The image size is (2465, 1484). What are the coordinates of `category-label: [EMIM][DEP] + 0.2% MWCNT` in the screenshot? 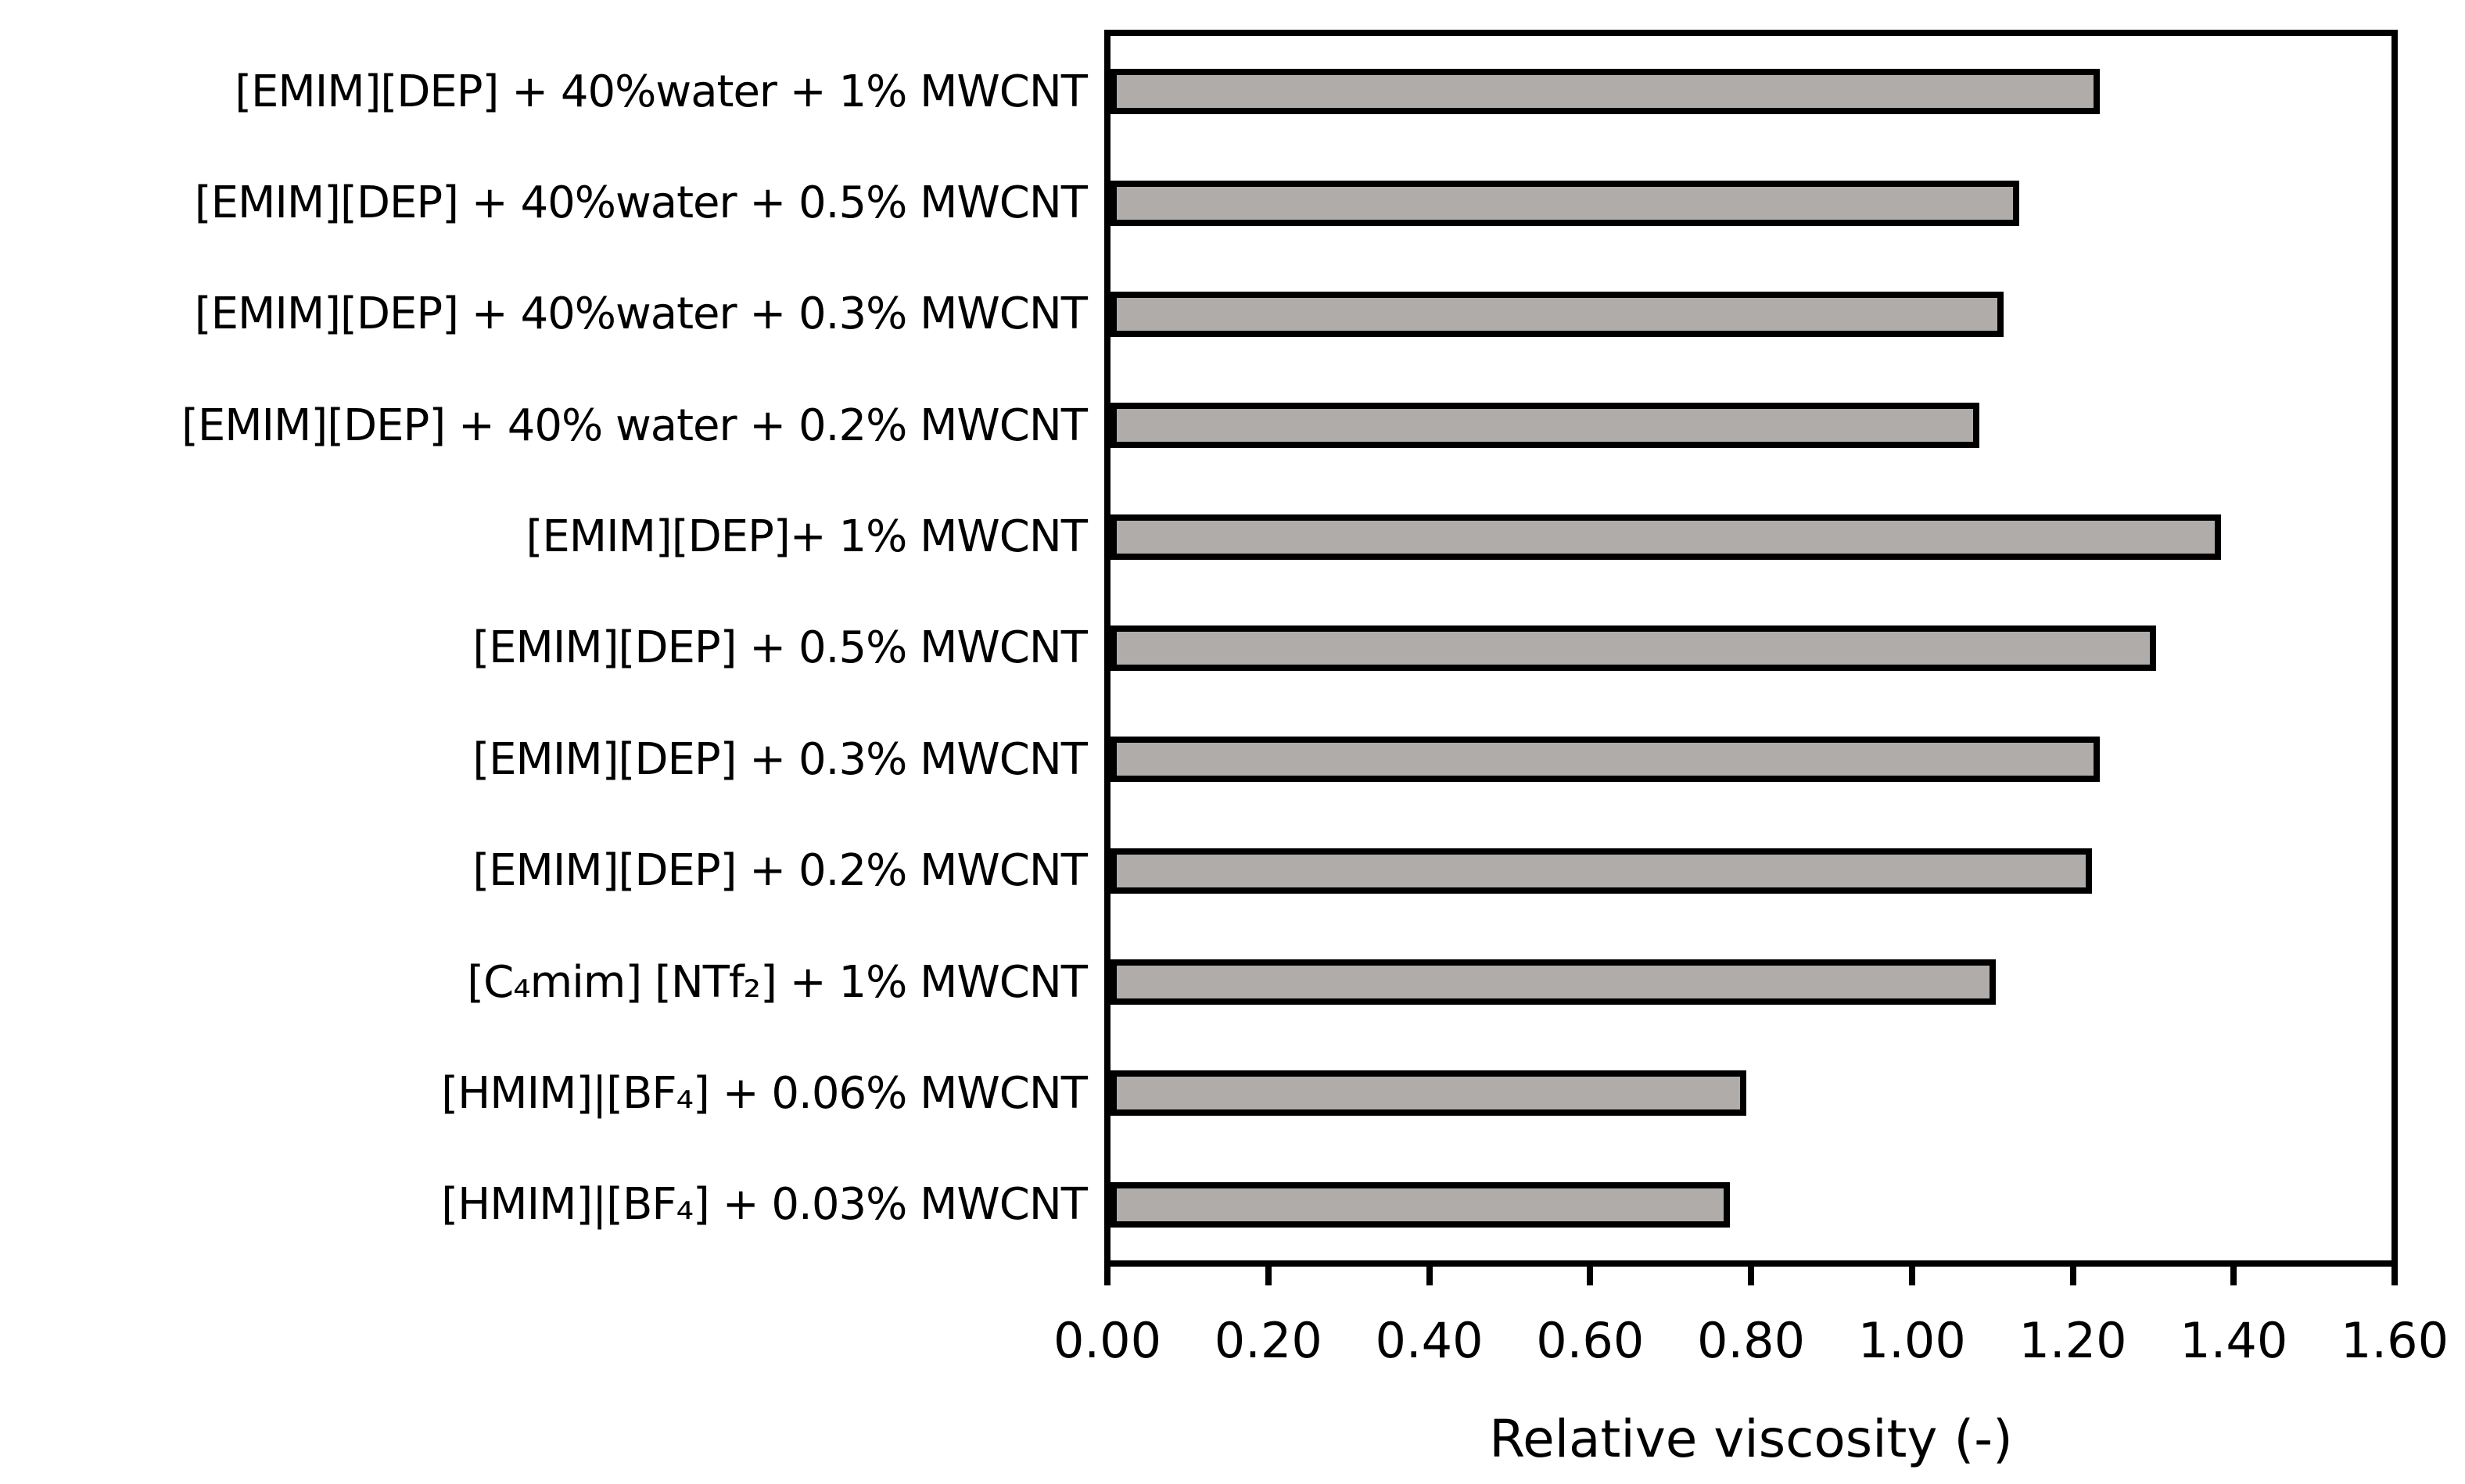 It's located at (780, 871).